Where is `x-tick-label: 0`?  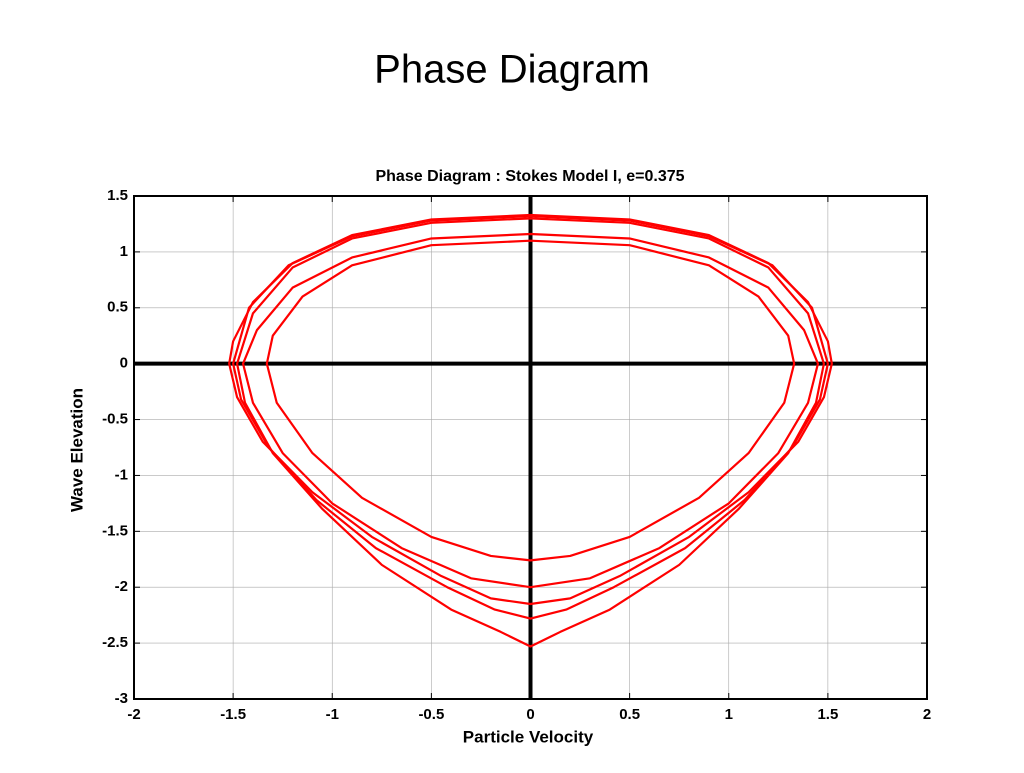
x-tick-label: 0 is located at coordinates (530, 714).